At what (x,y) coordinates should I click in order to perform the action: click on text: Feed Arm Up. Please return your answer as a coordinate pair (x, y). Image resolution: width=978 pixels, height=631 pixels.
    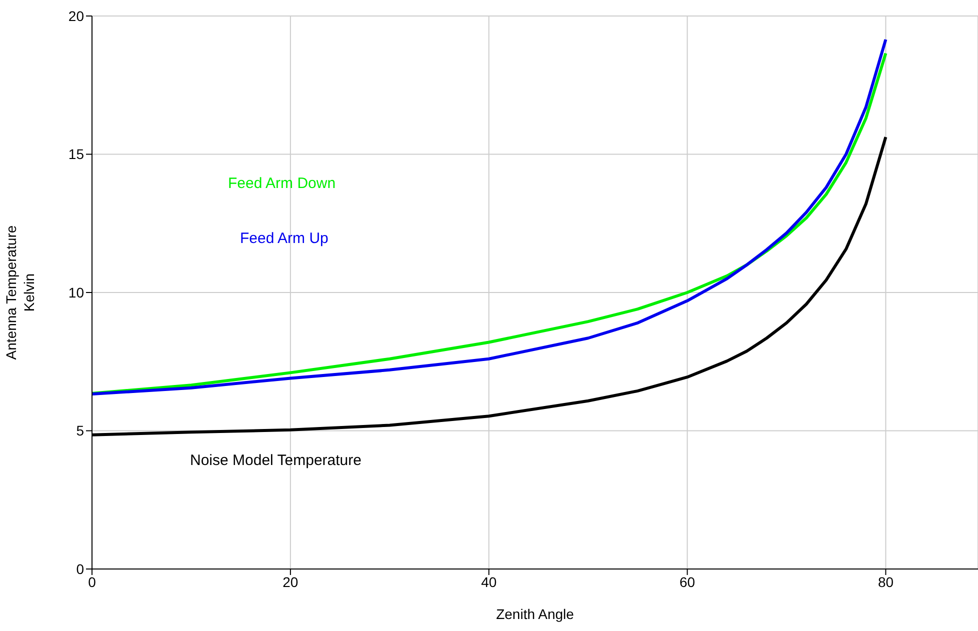
    Looking at the image, I should click on (284, 238).